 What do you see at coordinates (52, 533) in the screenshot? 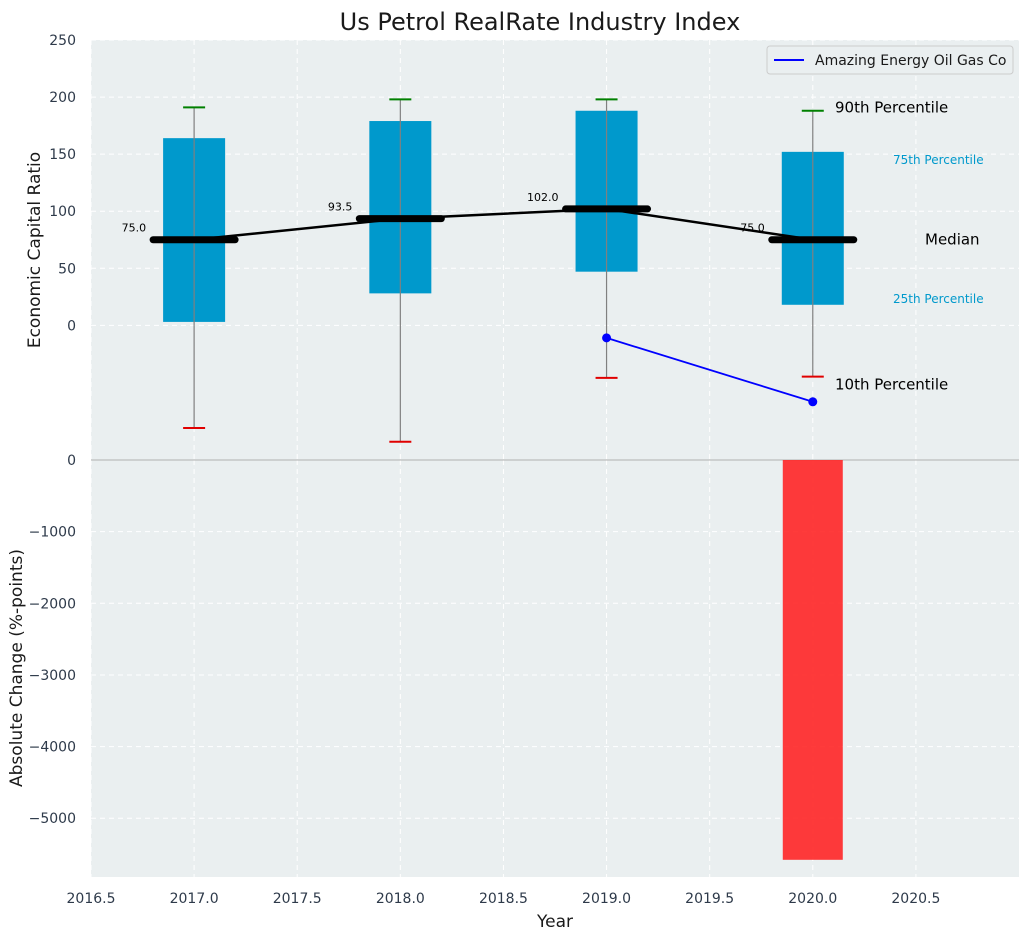
I see `bottom-y-tick-label: −1000` at bounding box center [52, 533].